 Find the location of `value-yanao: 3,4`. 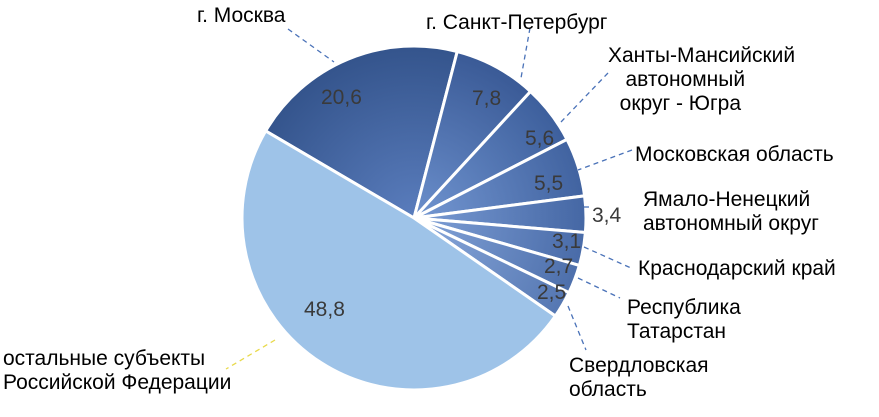

value-yanao: 3,4 is located at coordinates (607, 215).